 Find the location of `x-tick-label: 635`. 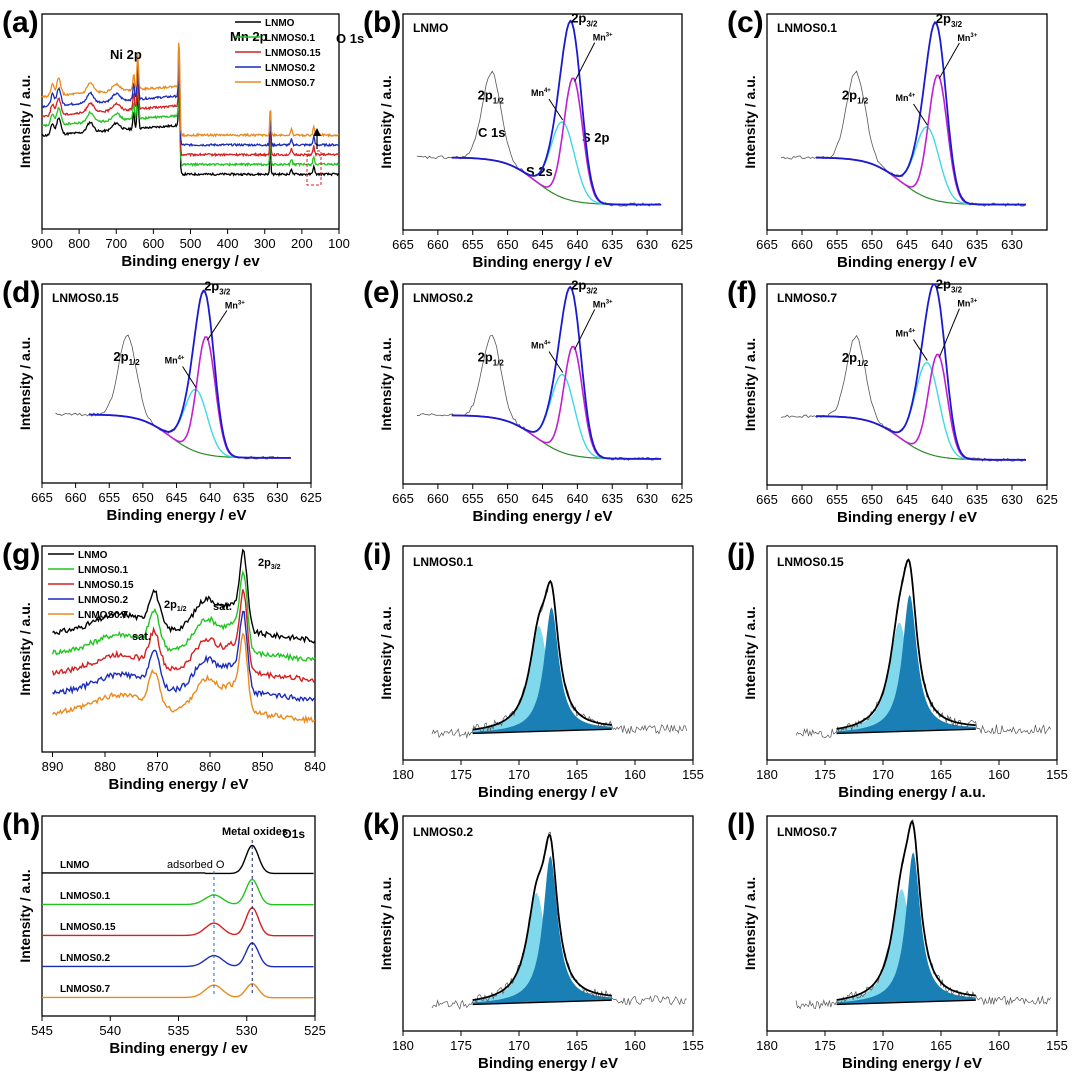

x-tick-label: 635 is located at coordinates (977, 499).